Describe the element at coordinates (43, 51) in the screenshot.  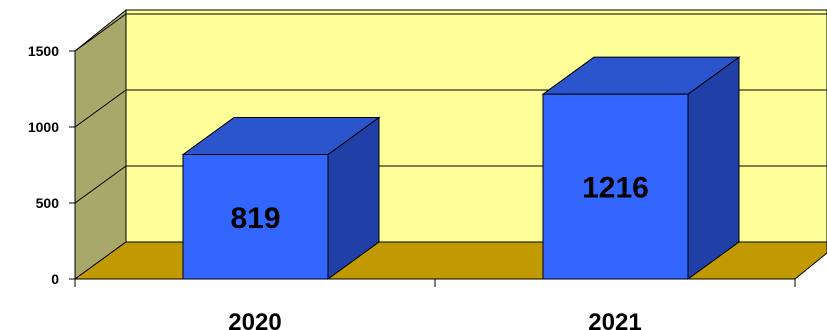
I see `y-tick-label: 1500` at that location.